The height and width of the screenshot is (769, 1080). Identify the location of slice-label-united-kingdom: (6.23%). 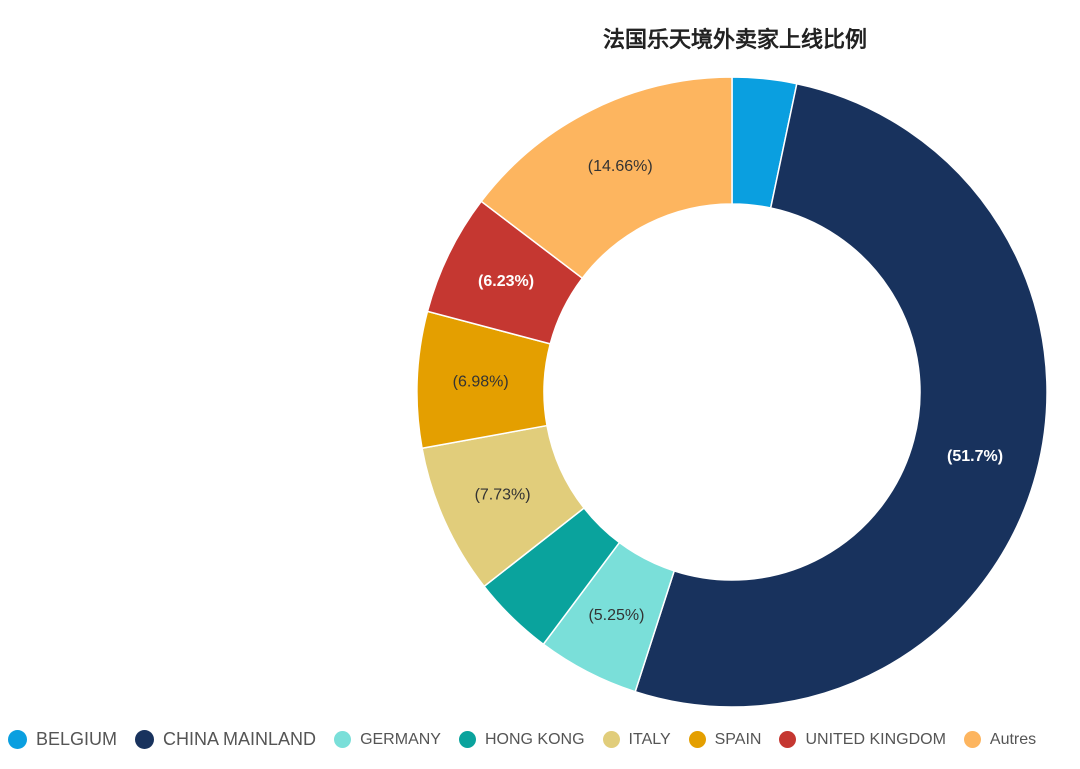
(506, 281).